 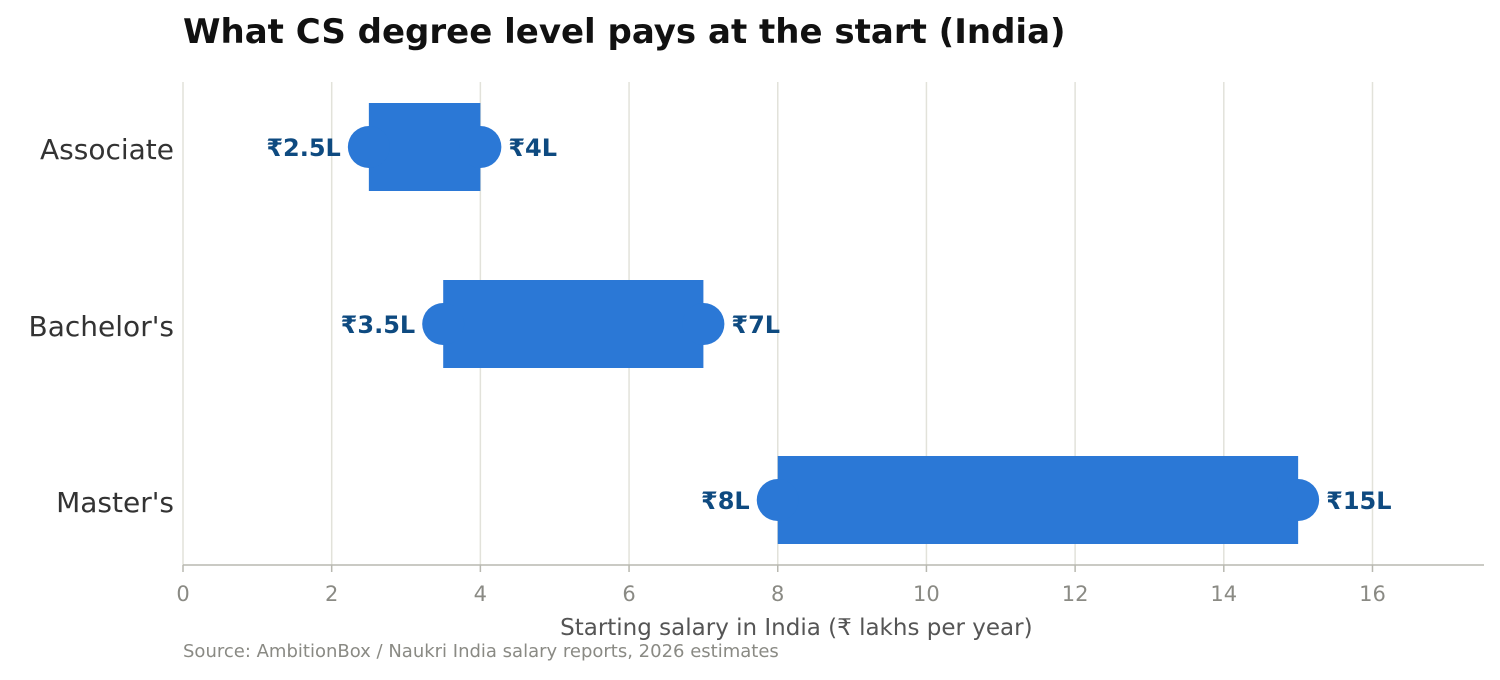 I want to click on range-low-label: ₹2.5L, so click(x=303, y=148).